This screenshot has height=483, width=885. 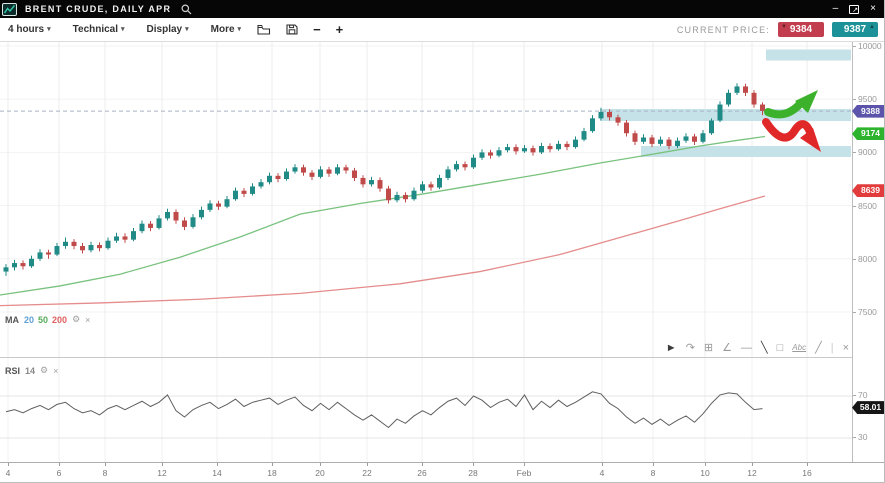 I want to click on cursor-tool: ►, so click(x=671, y=348).